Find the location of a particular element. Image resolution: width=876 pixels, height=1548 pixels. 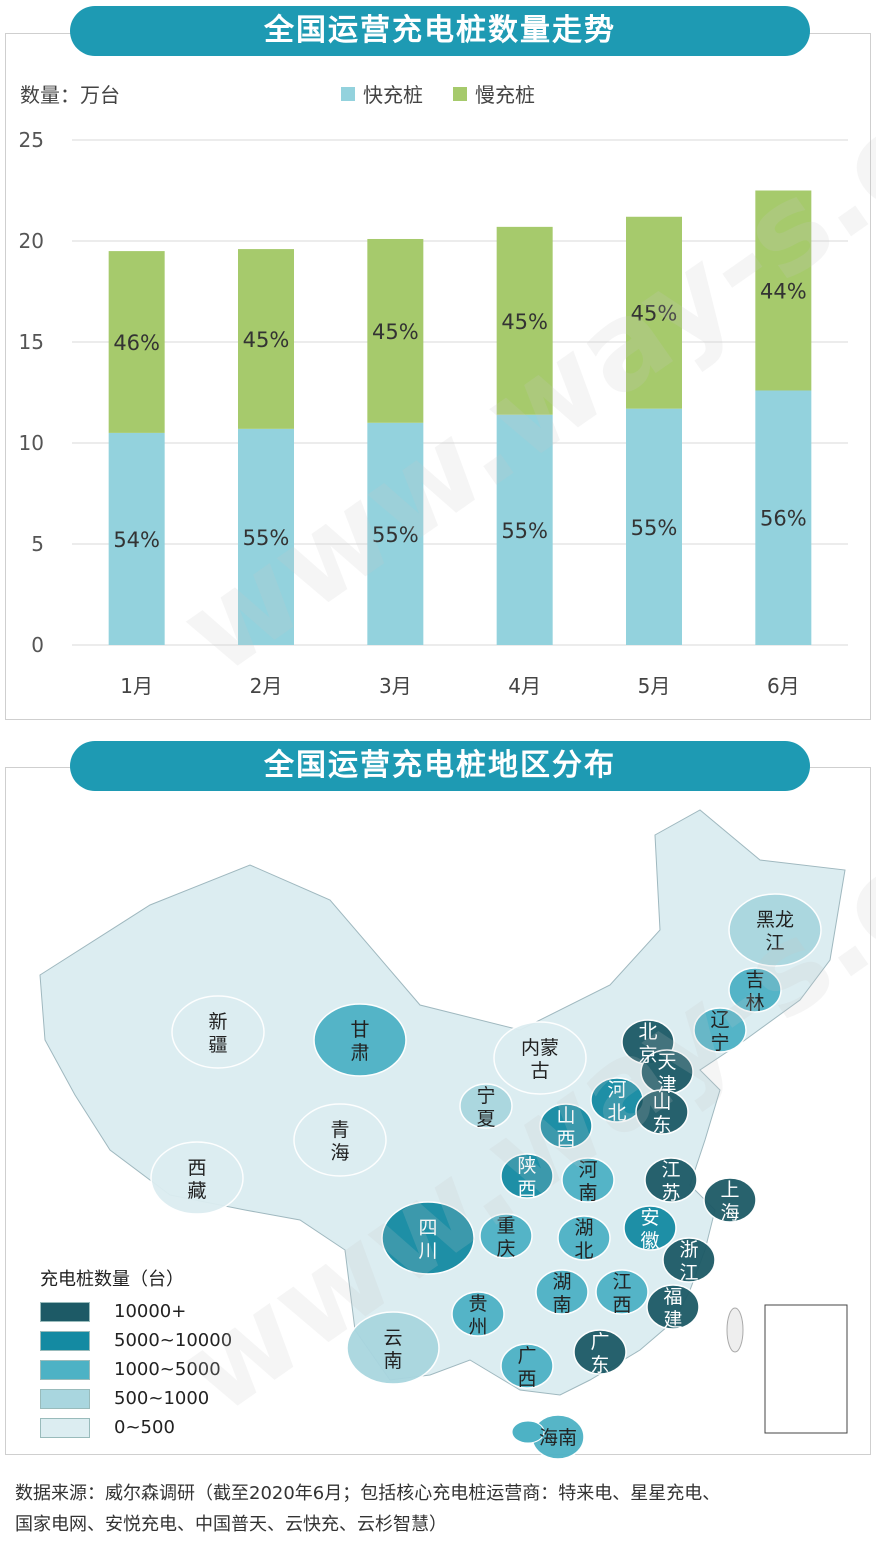

legend-slow-swatch is located at coordinates (460, 93).